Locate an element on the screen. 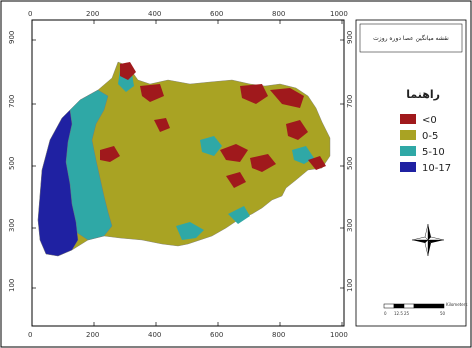  x-tick-bottom-200: 200 is located at coordinates (92, 335).